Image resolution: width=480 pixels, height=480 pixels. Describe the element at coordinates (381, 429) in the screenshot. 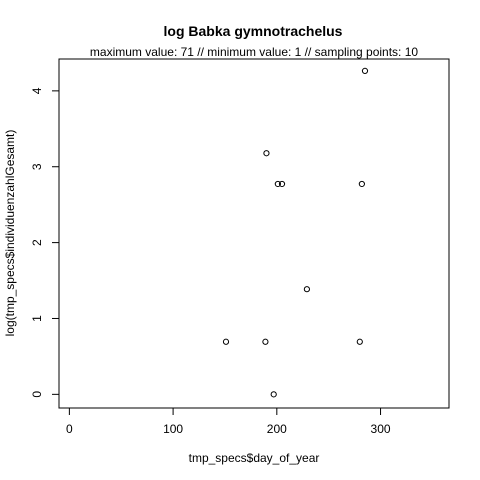

I see `x-tick-label: 300` at that location.